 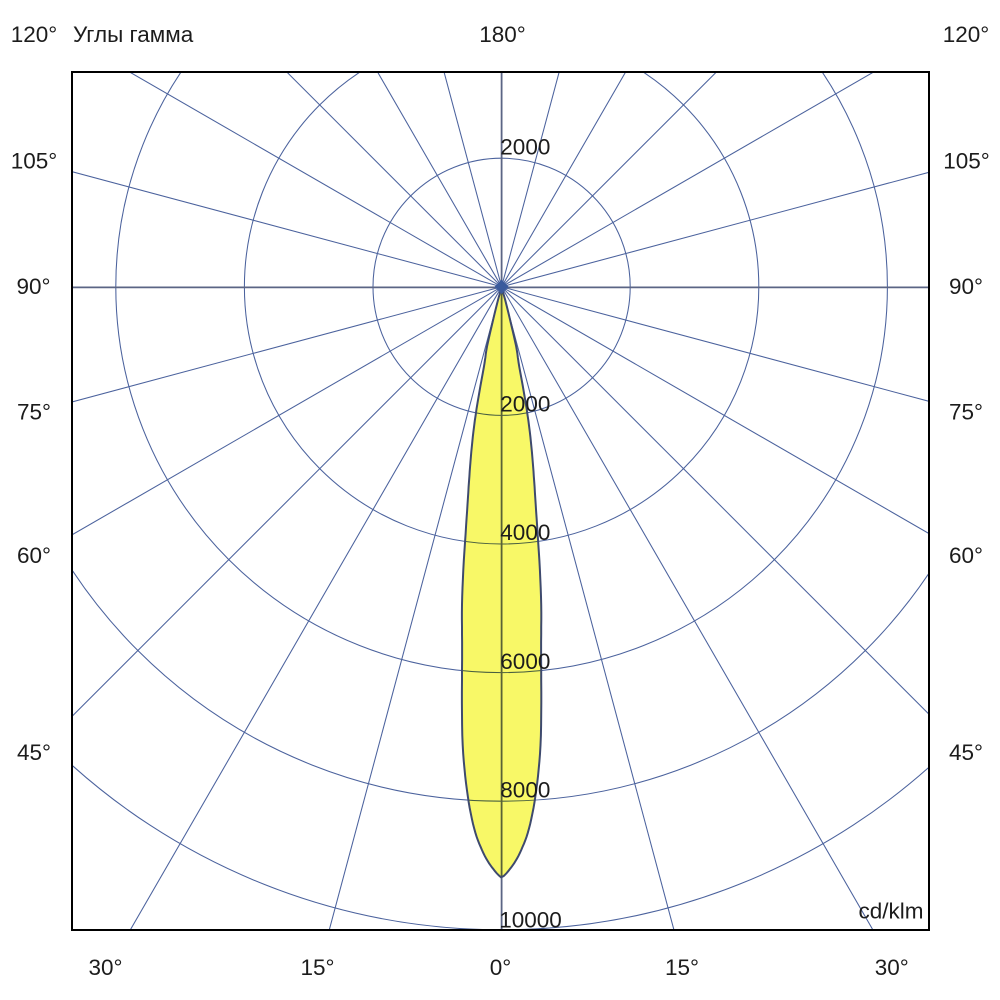 What do you see at coordinates (890, 911) in the screenshot?
I see `svg-text: cd/klm` at bounding box center [890, 911].